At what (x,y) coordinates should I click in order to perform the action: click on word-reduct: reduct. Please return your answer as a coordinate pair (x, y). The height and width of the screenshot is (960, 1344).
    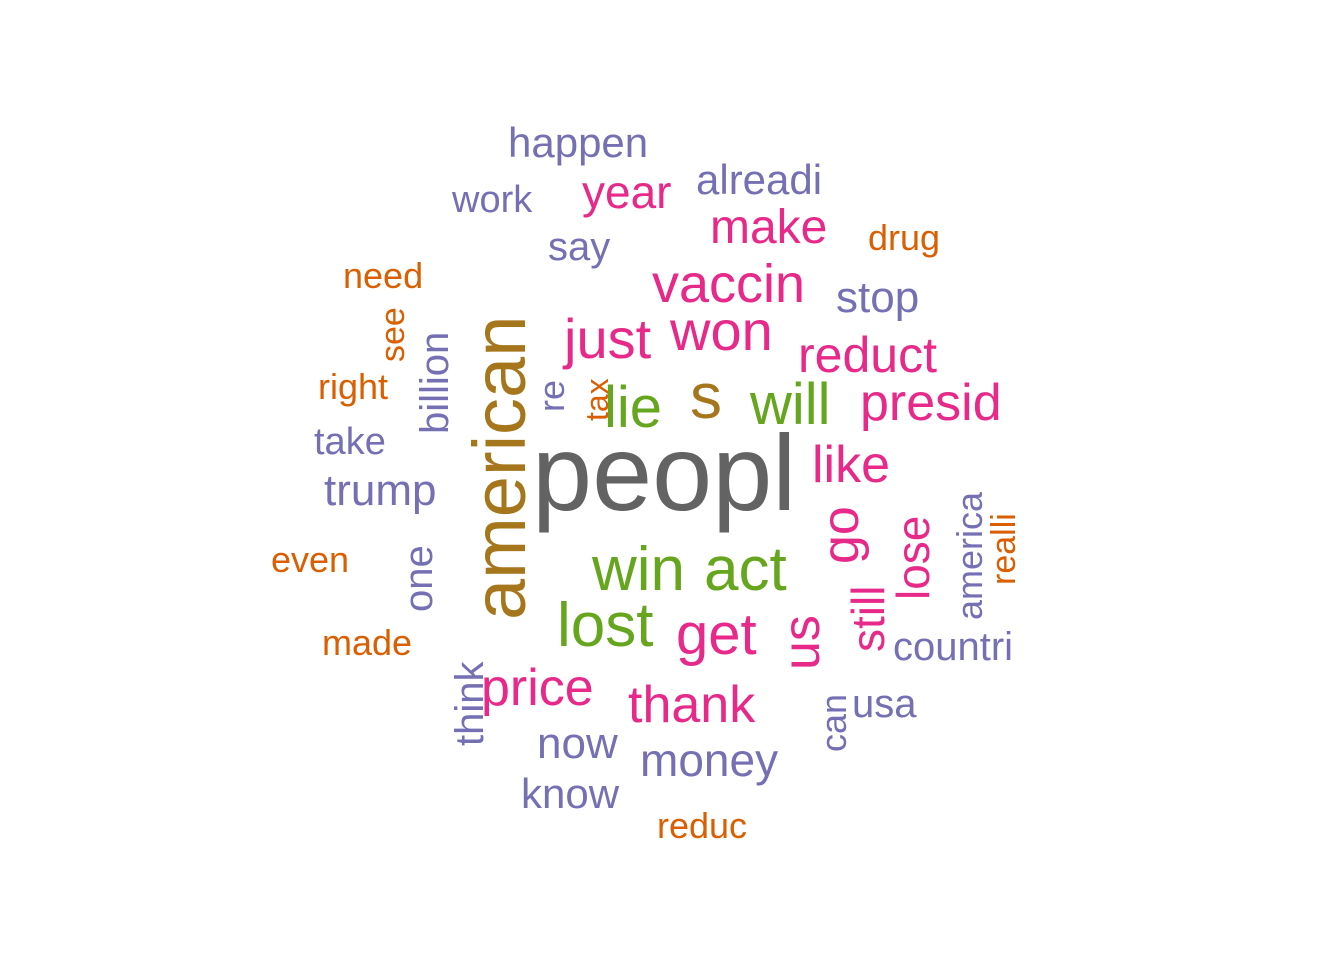
    Looking at the image, I should click on (867, 355).